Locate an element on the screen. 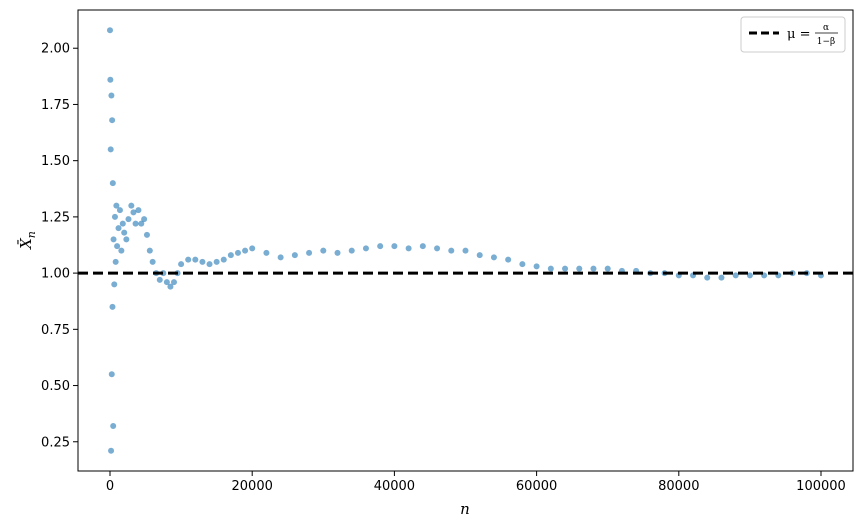  x-axis-label: n is located at coordinates (465, 509).